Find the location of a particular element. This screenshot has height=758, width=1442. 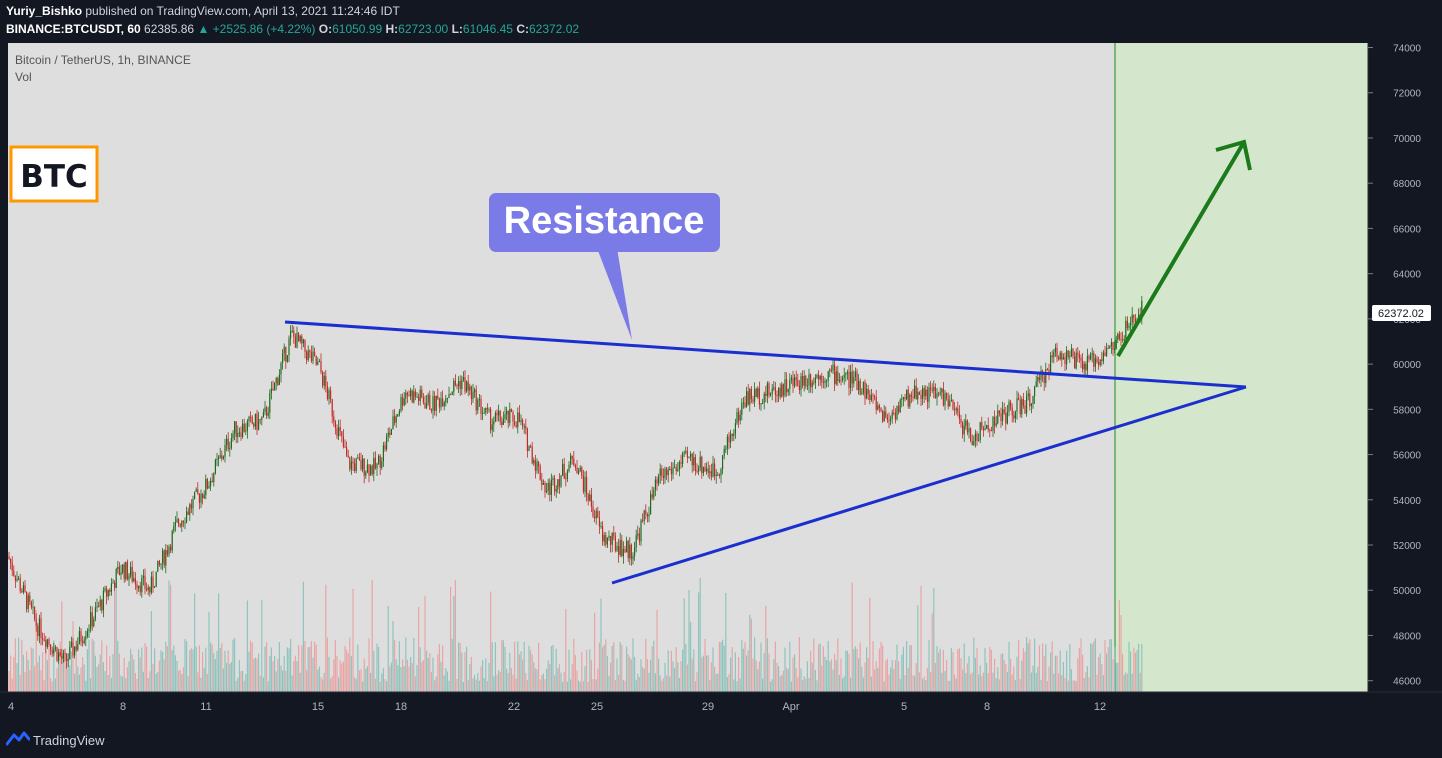

btc-badge: BTC is located at coordinates (54, 174).